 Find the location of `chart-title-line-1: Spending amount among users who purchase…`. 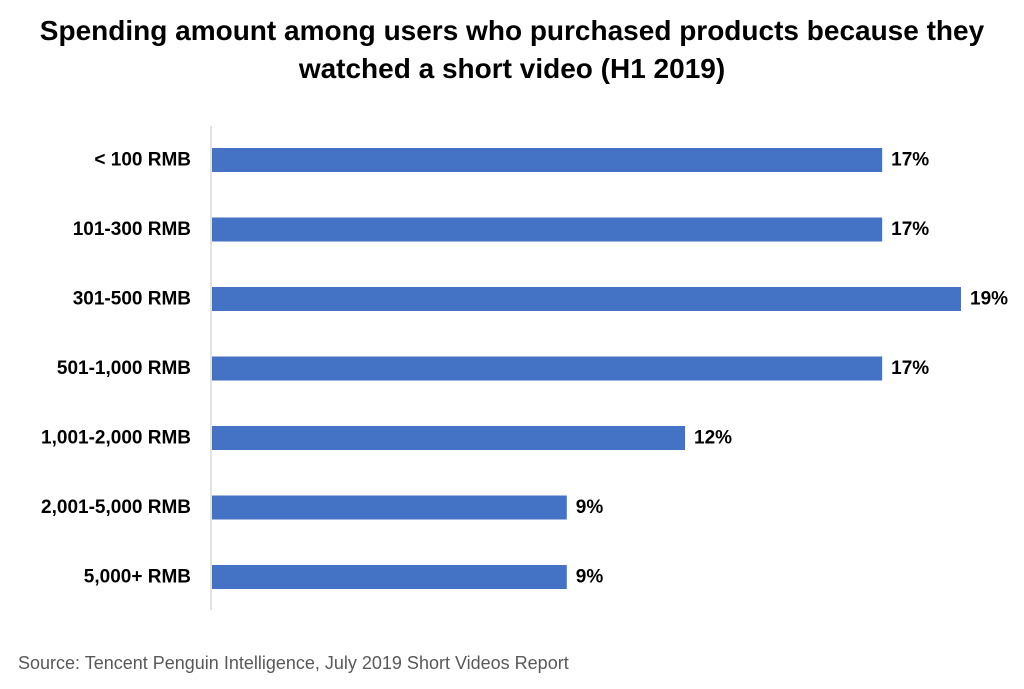

chart-title-line-1: Spending amount among users who purchase… is located at coordinates (512, 30).